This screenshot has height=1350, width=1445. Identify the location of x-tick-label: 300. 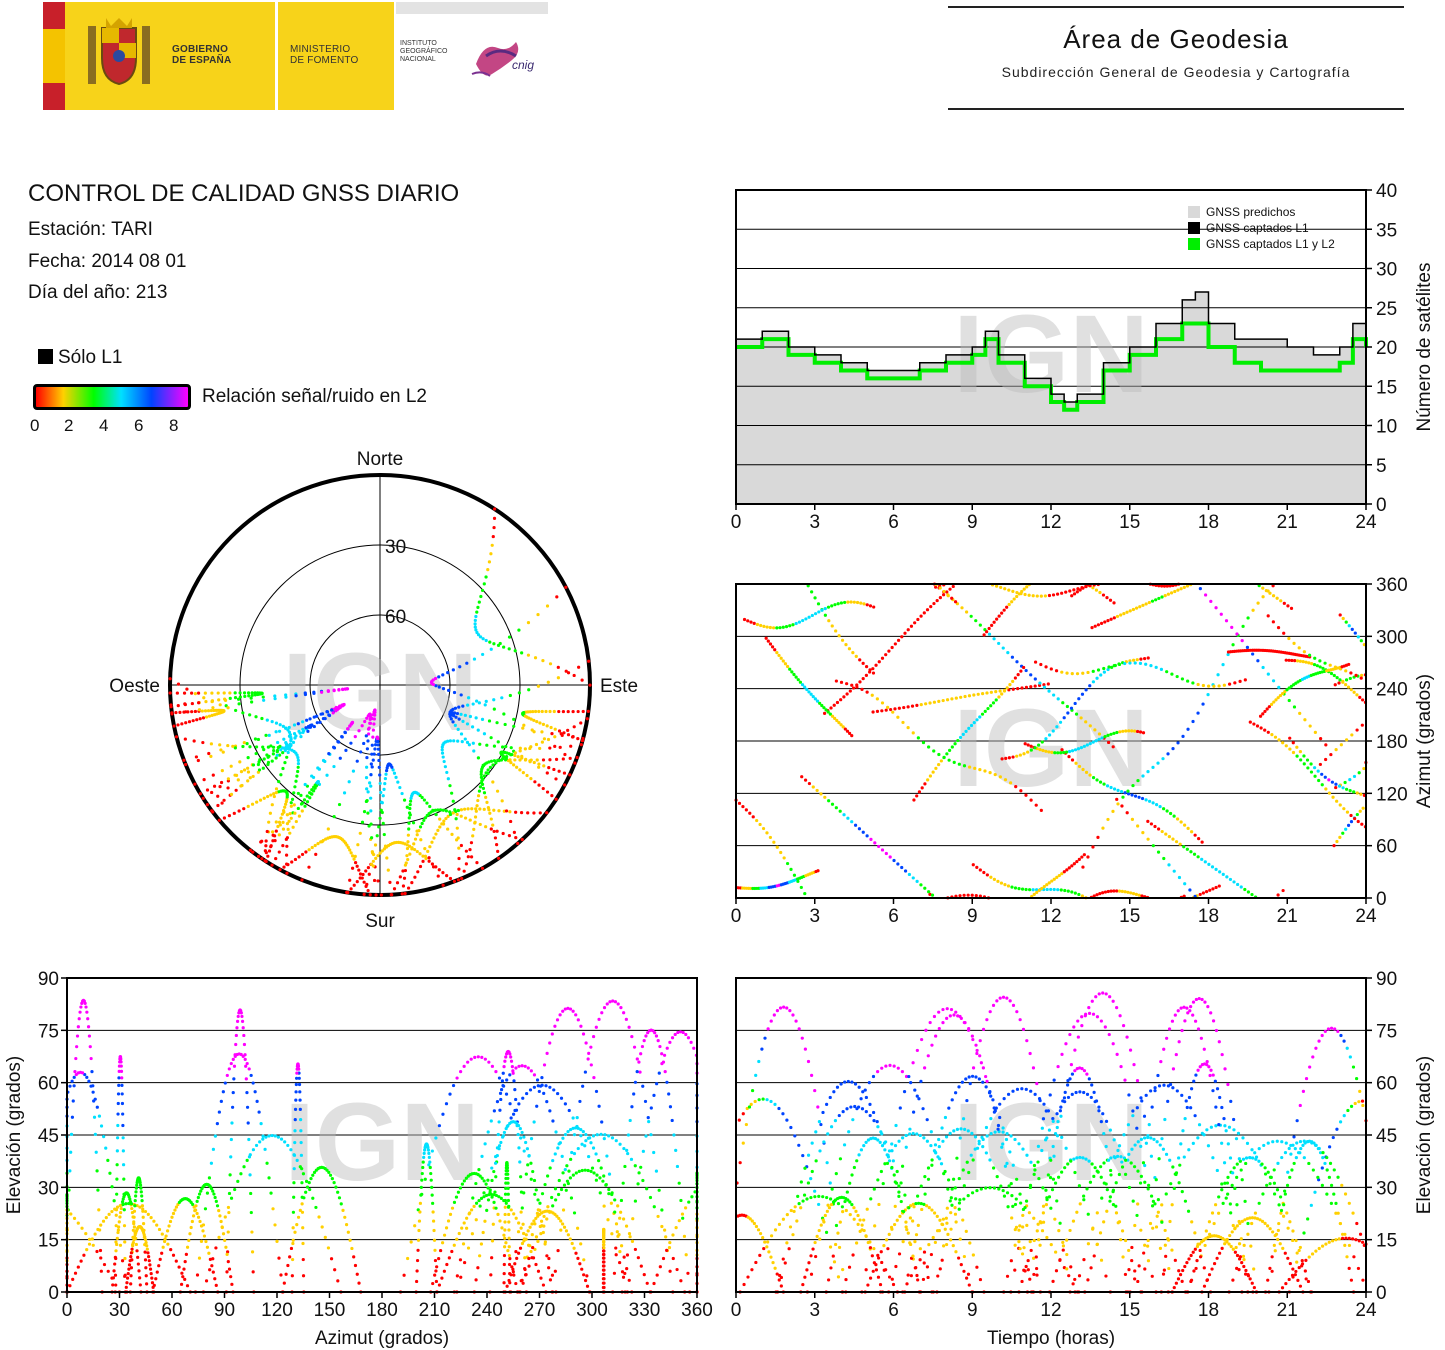
(592, 1310).